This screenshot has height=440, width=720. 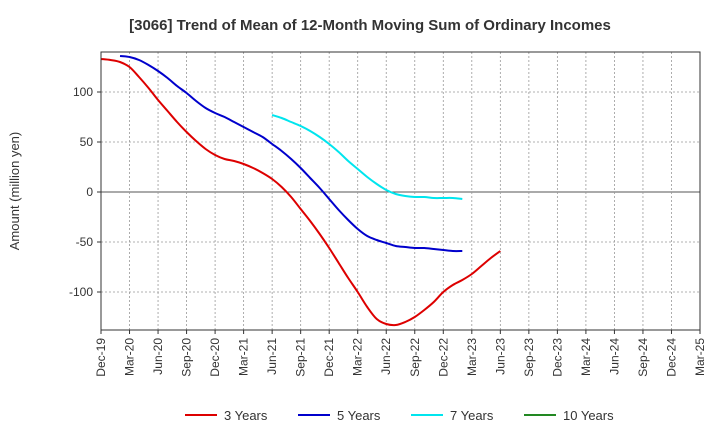 I want to click on x-tick-label: Jun-23, so click(x=500, y=356).